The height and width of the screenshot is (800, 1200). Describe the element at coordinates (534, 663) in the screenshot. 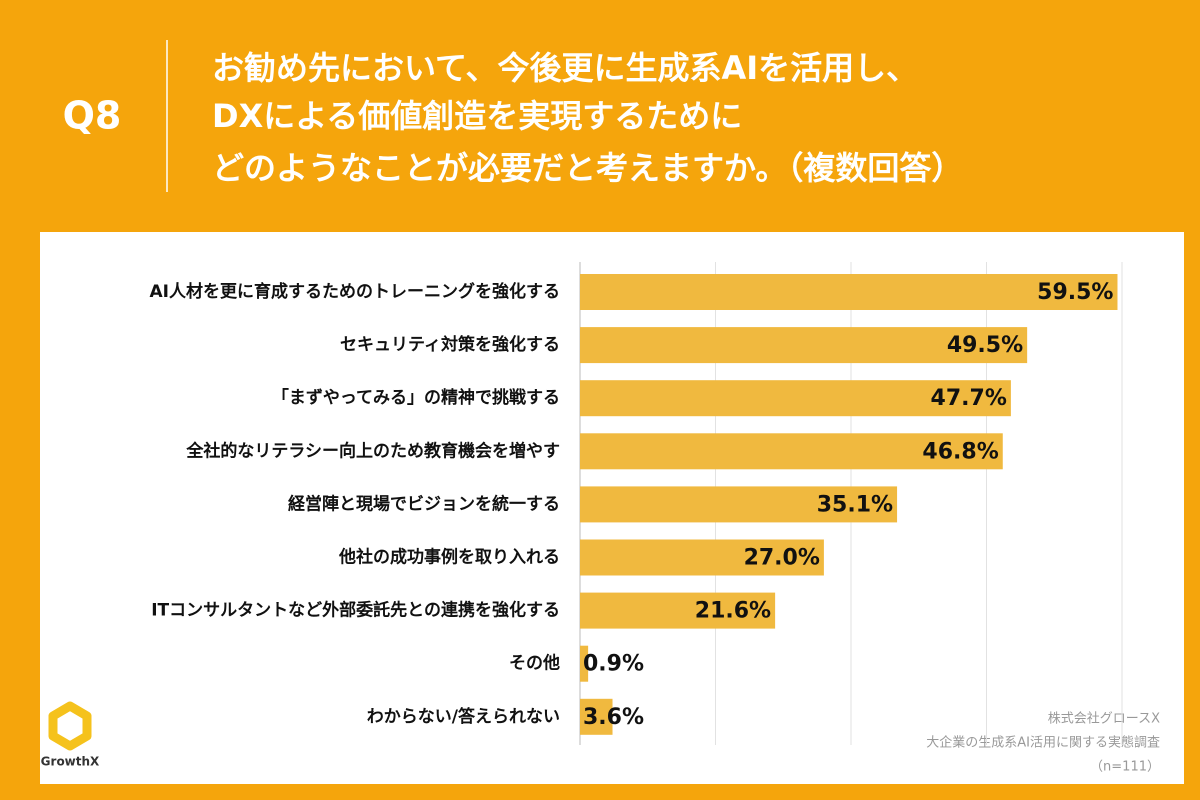

I see `category-label: その他` at that location.